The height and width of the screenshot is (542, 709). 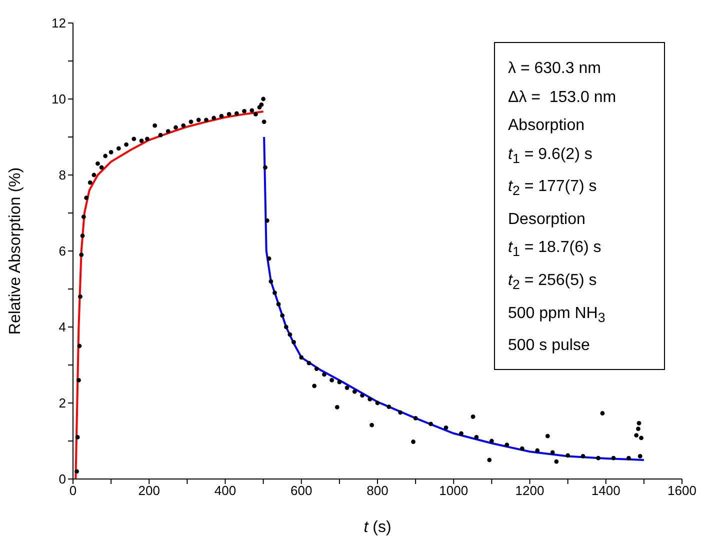 I want to click on x-tick-label: 200, so click(x=149, y=490).